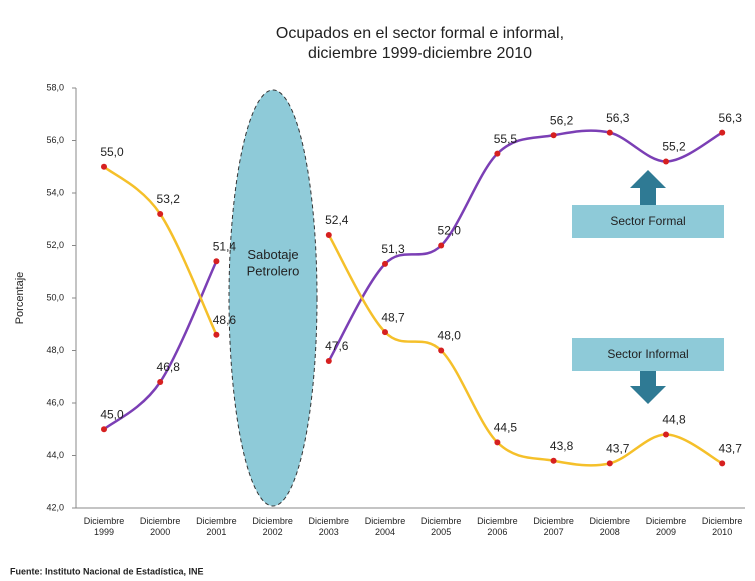 This screenshot has height=581, width=755. What do you see at coordinates (393, 249) in the screenshot?
I see `data-label: 51,3` at bounding box center [393, 249].